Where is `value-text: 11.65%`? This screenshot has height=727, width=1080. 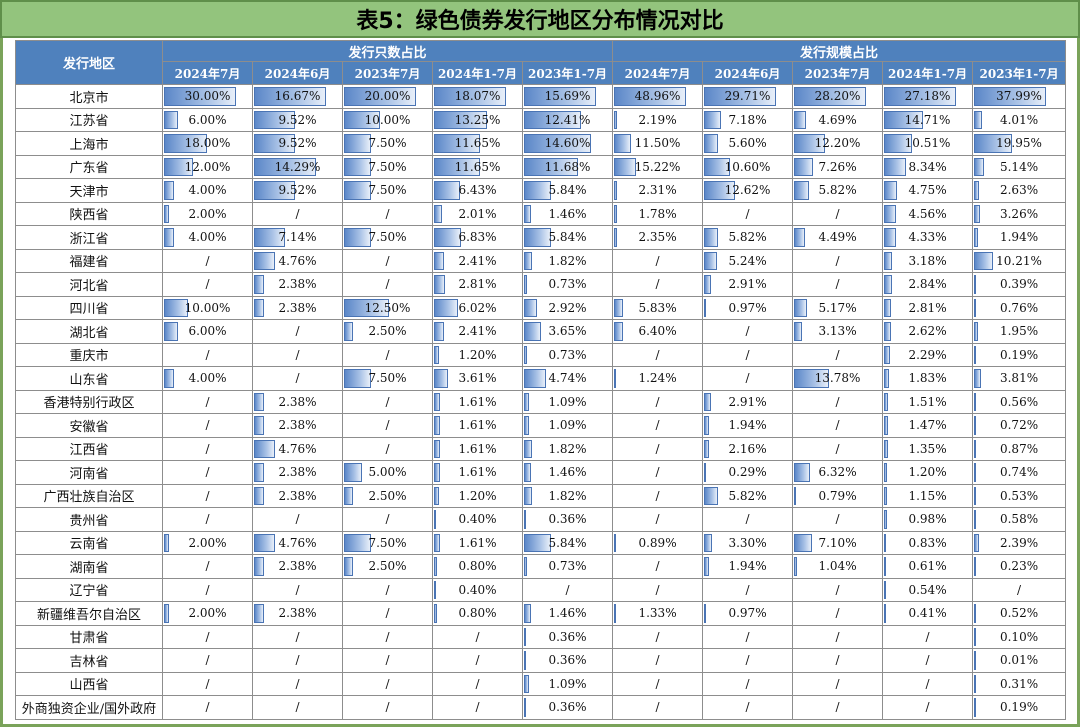 value-text: 11.65% is located at coordinates (477, 143).